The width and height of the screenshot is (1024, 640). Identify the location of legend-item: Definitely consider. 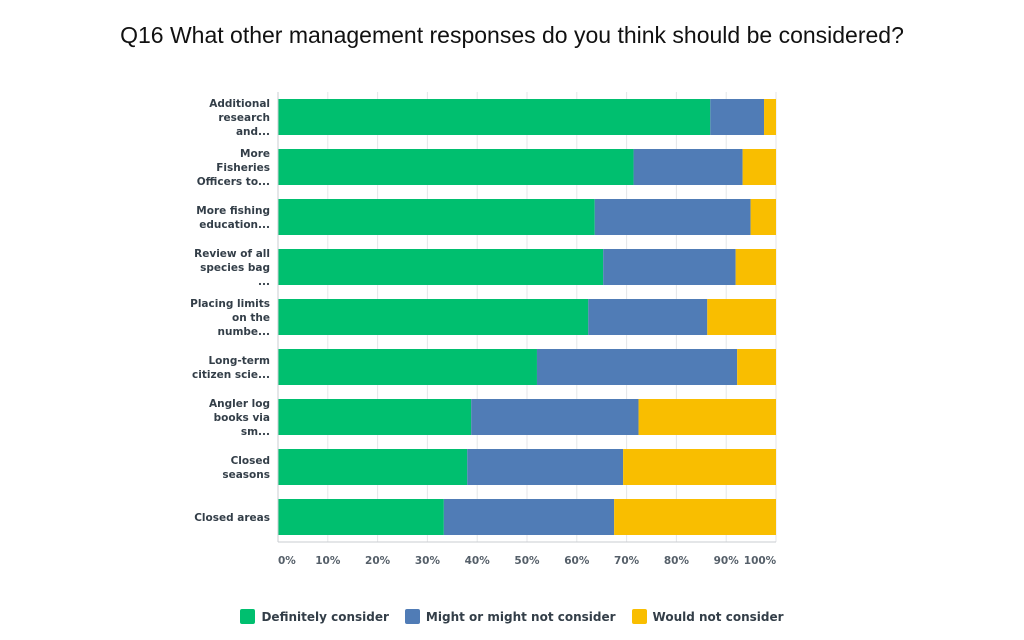
(314, 616).